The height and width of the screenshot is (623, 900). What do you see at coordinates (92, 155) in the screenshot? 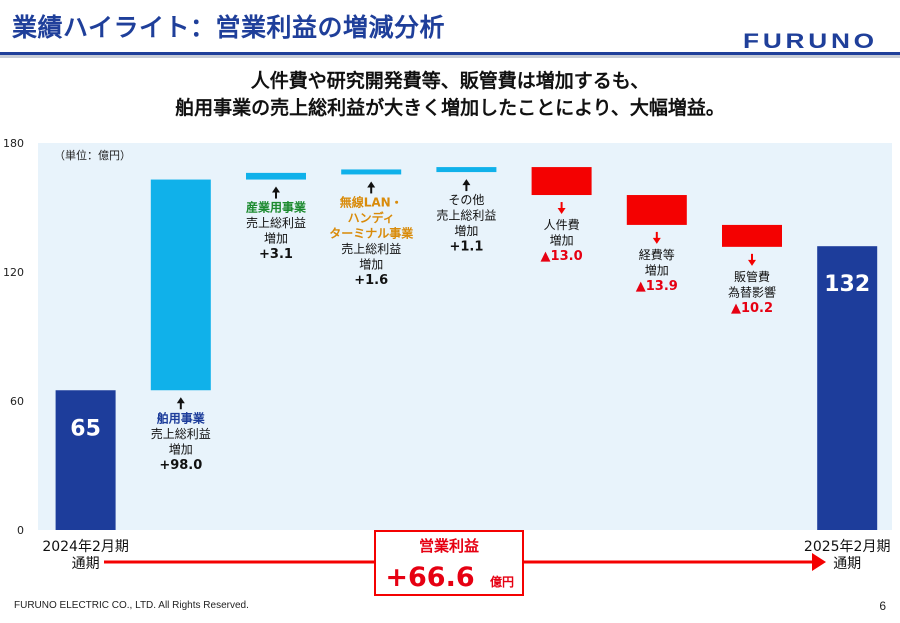
I see `unit-label: （単位：億円）` at bounding box center [92, 155].